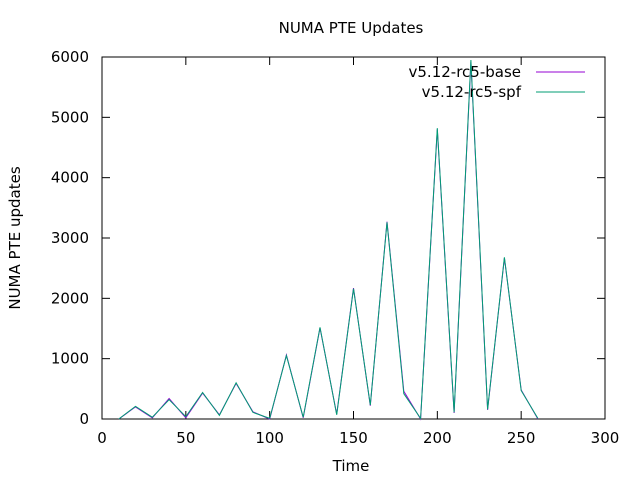 The image size is (640, 480). What do you see at coordinates (70, 298) in the screenshot?
I see `y-tick-label: 2000` at bounding box center [70, 298].